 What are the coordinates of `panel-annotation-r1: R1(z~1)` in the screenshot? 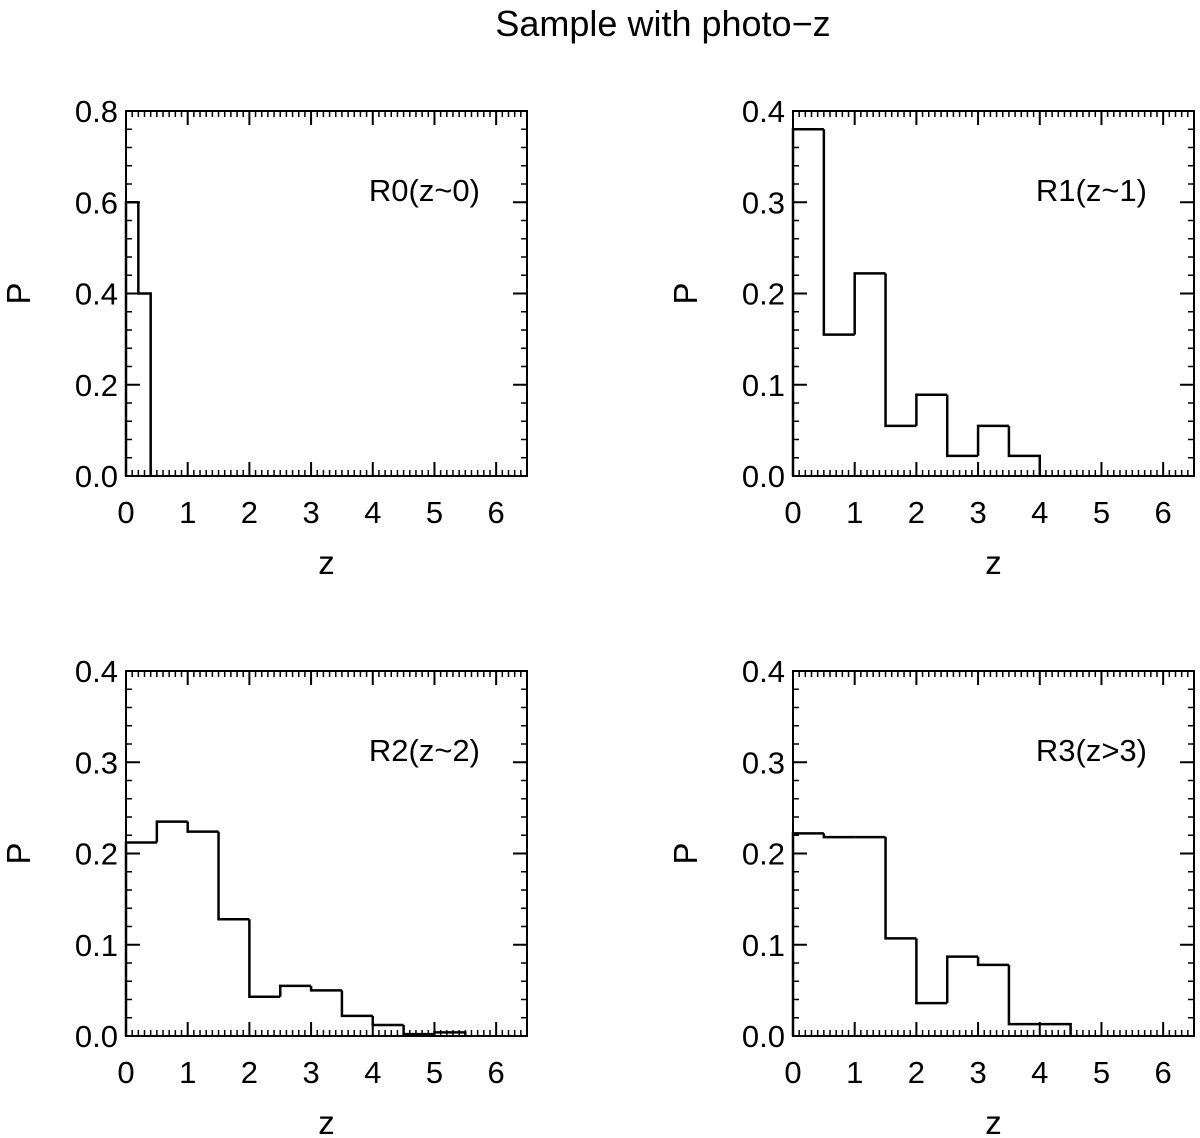 It's located at (1091, 190).